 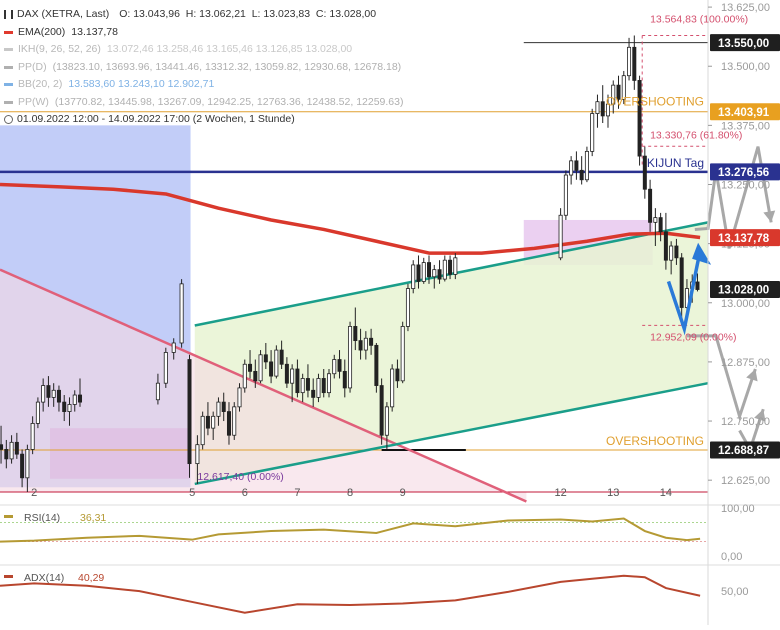 I want to click on rsi-axis-label: 100,00, so click(x=738, y=509).